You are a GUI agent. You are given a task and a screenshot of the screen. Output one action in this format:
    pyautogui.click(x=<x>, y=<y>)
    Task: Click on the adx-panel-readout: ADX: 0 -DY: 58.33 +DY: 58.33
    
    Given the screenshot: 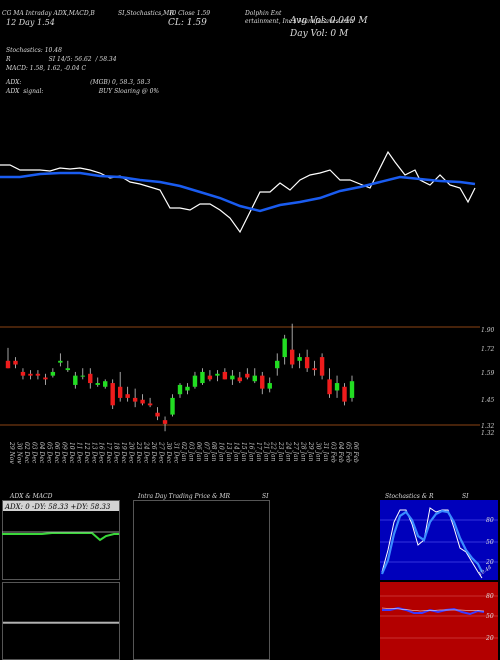 What is the action you would take?
    pyautogui.click(x=57, y=507)
    